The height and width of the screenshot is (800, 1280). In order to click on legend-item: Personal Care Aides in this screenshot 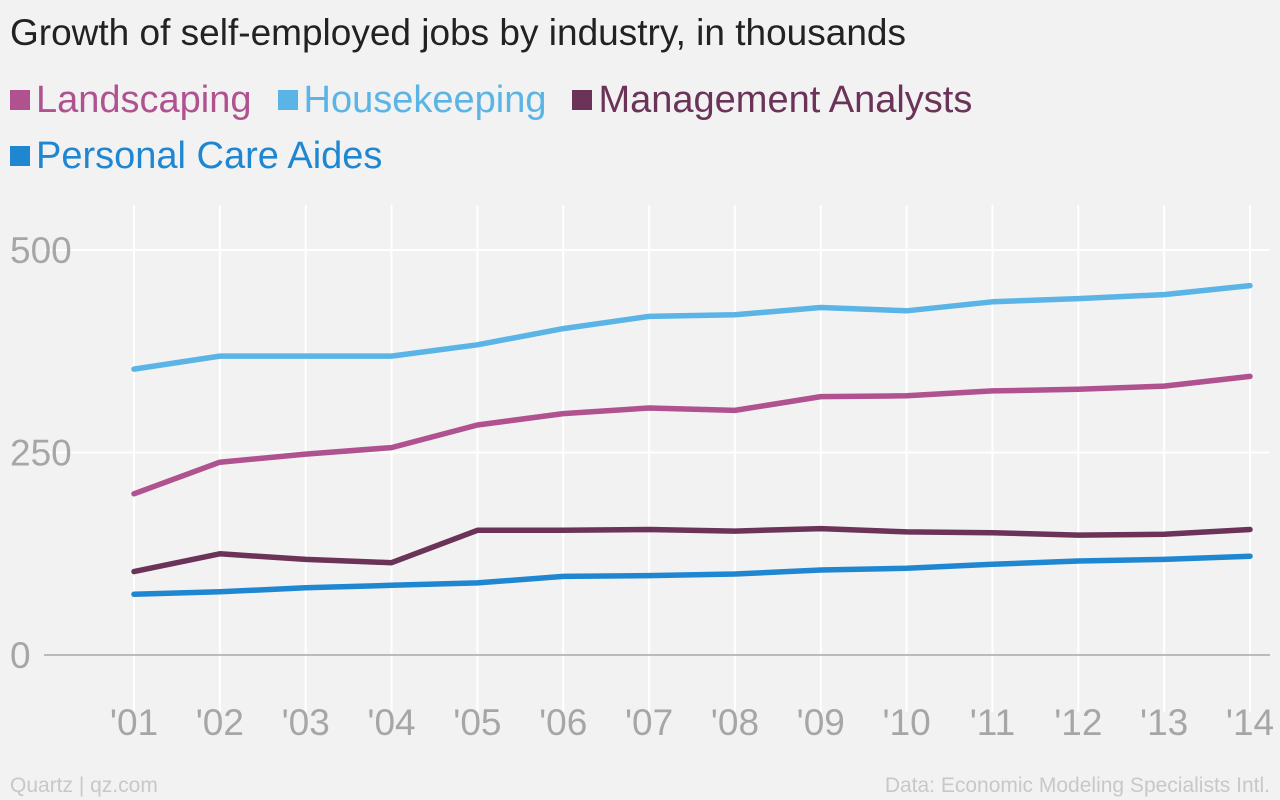, I will do `click(196, 156)`.